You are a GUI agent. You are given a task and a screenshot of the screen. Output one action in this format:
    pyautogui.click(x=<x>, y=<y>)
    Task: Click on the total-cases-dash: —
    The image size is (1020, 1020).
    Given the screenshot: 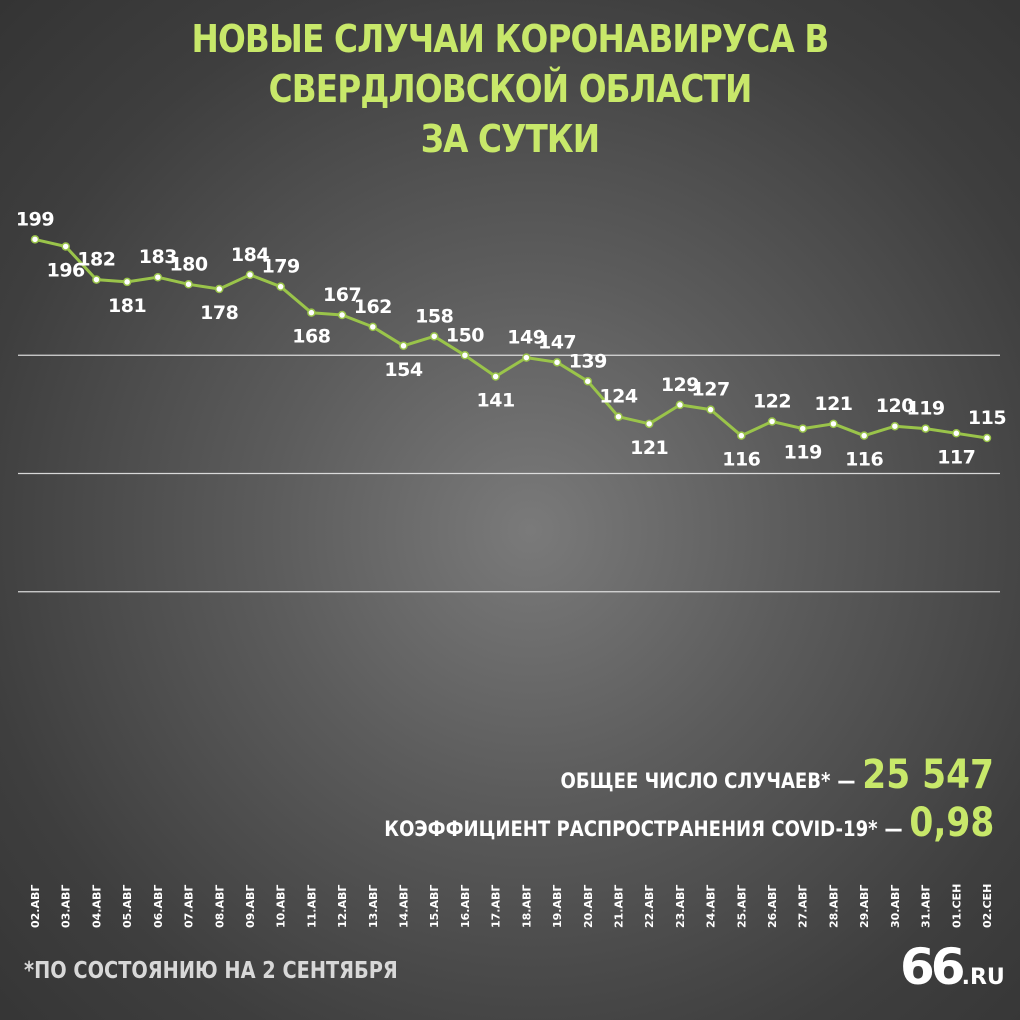 What is the action you would take?
    pyautogui.click(x=846, y=781)
    